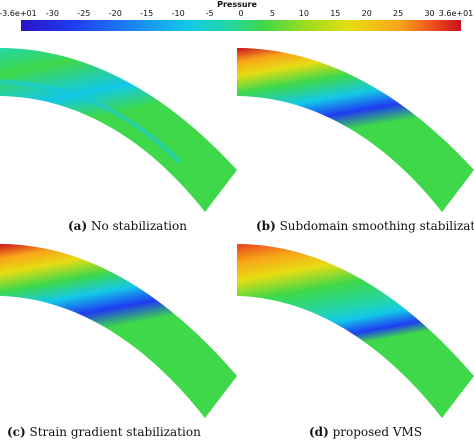  I want to click on caption-b: (b) Subdomain smoothing stabilization, so click(365, 226).